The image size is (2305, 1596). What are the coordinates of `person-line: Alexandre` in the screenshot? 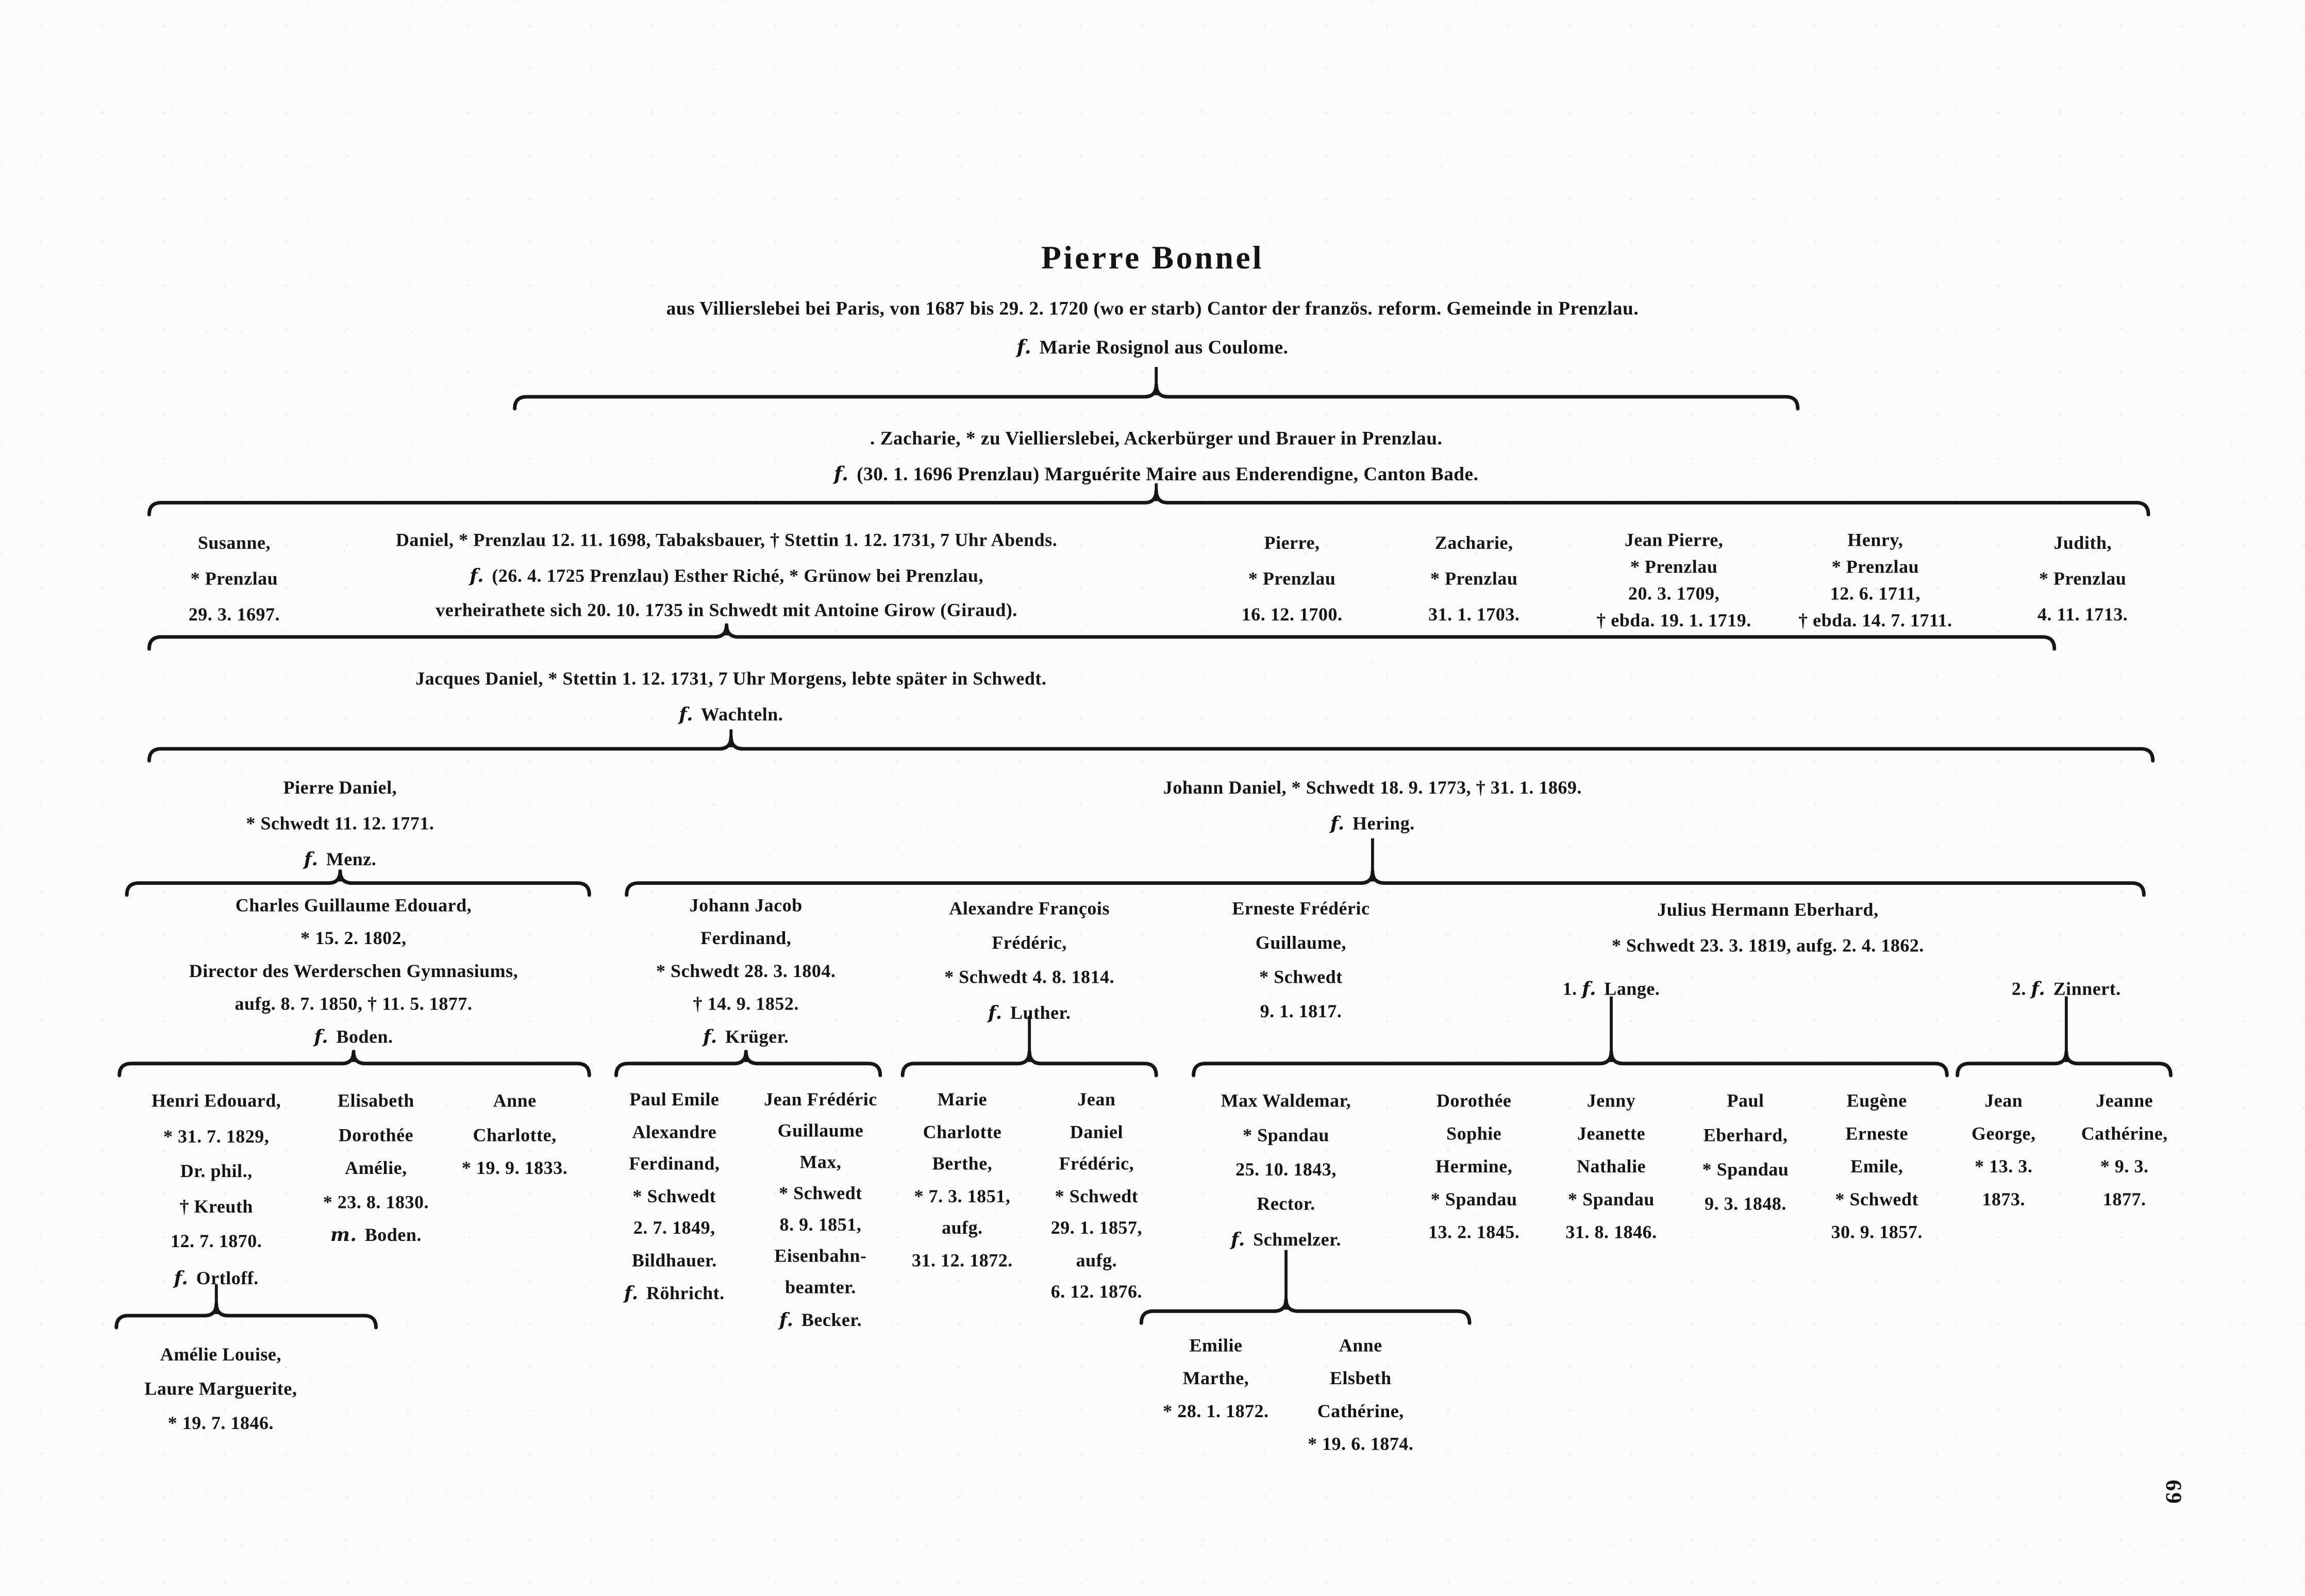 It's located at (674, 1131).